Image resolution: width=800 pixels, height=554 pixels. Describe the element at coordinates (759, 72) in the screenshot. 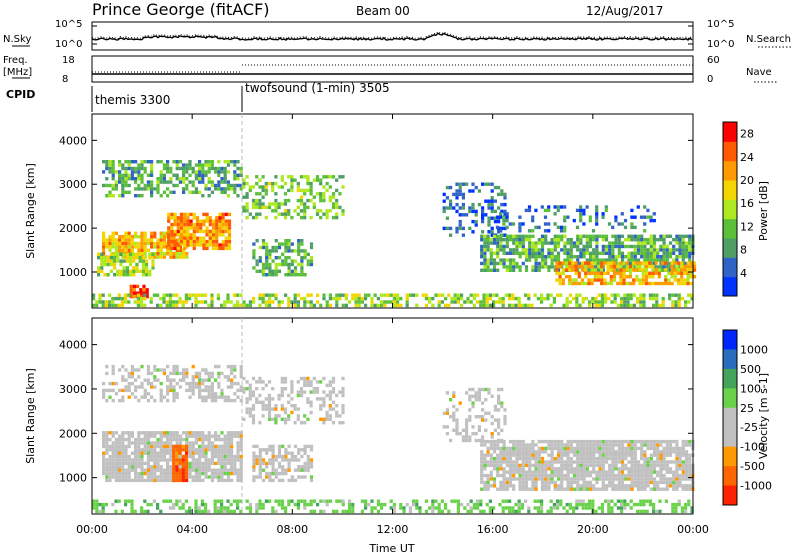

I see `nave-label: Nave` at that location.